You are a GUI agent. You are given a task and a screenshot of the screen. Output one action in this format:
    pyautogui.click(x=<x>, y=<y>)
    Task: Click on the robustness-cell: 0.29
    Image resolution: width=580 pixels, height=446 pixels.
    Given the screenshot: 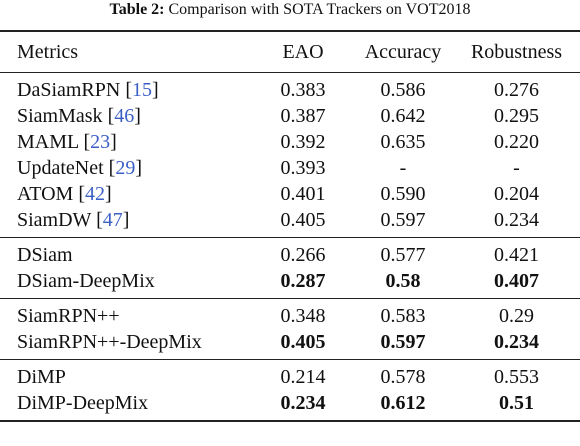 What is the action you would take?
    pyautogui.click(x=516, y=313)
    